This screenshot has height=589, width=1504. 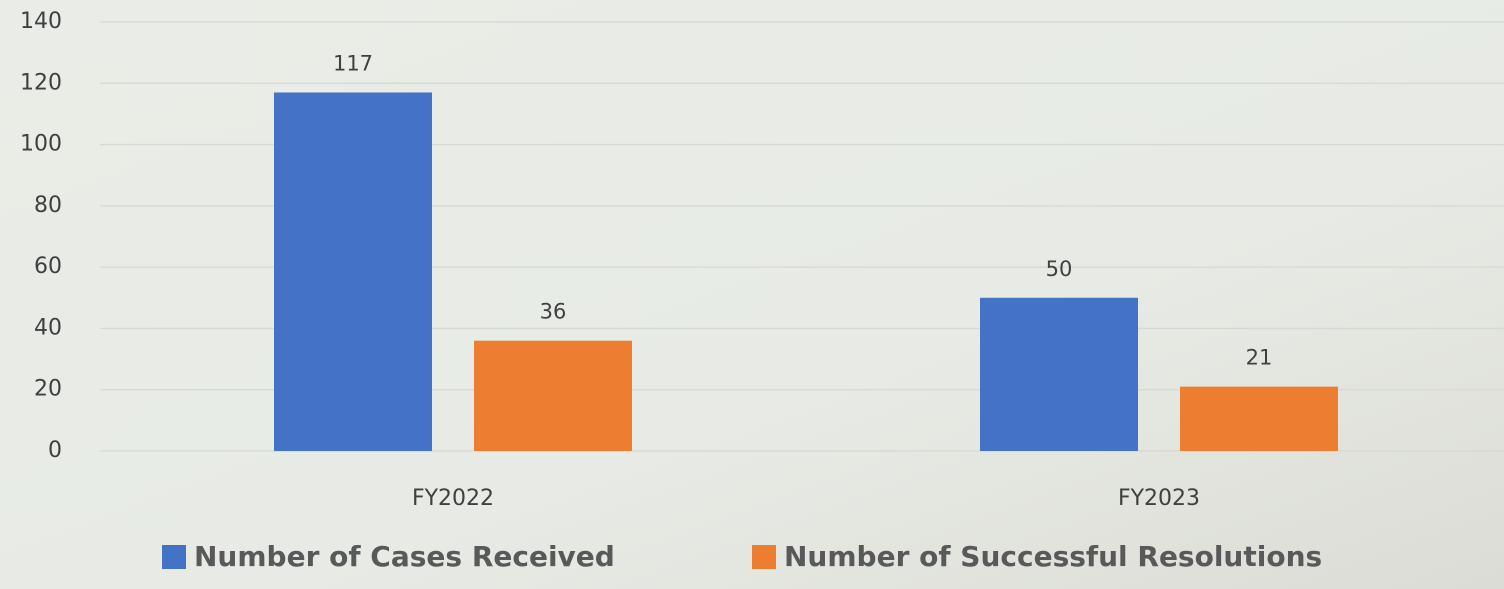 I want to click on legend-label: Number of Cases Received, so click(x=404, y=556).